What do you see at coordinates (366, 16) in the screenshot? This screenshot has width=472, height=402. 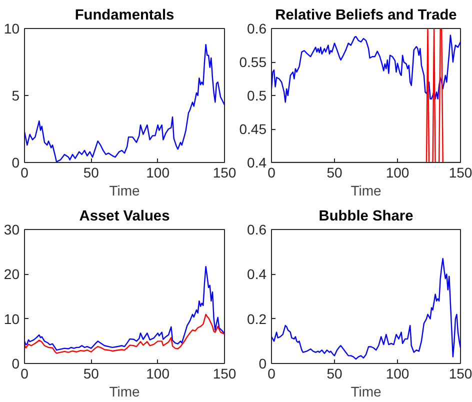 I see `chart-title: Relative Beliefs and Trade` at bounding box center [366, 16].